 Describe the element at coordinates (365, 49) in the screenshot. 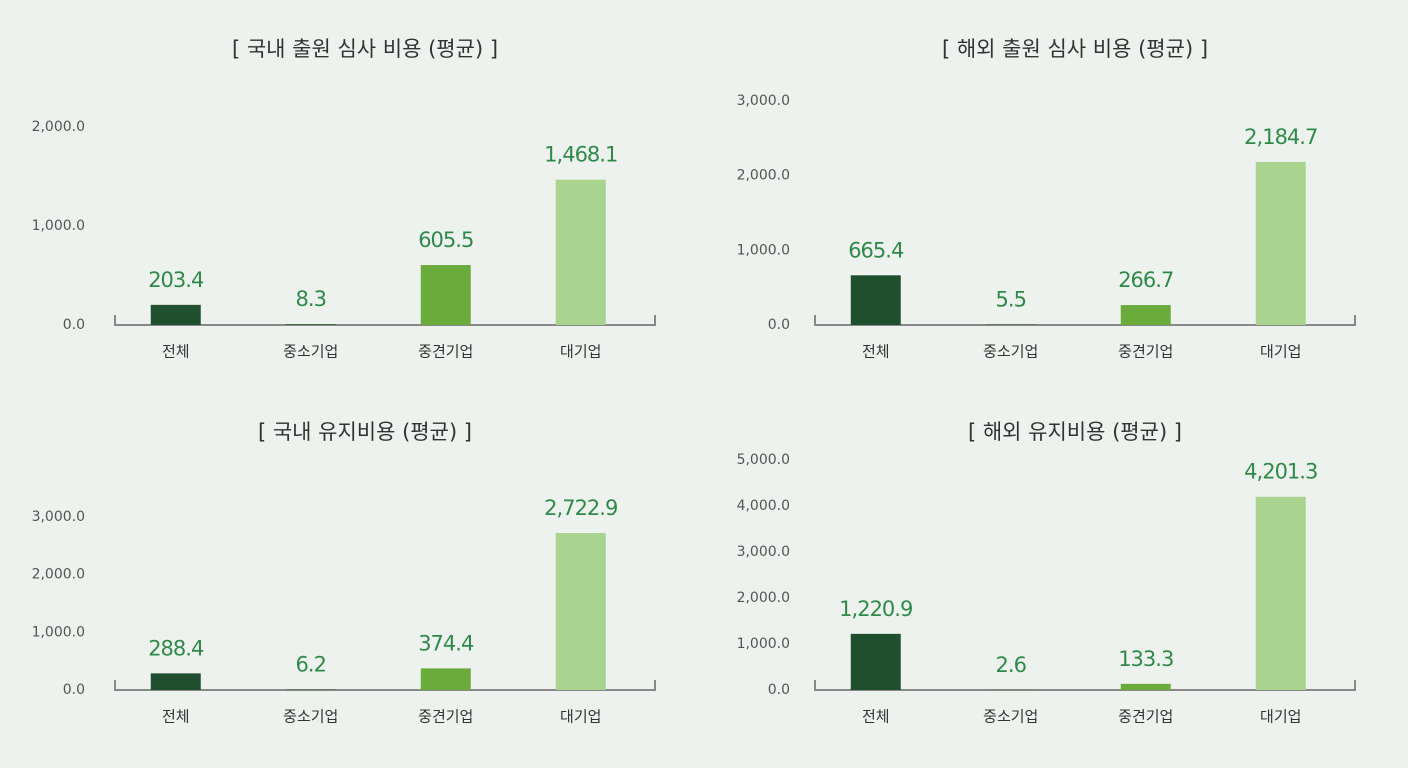

I see `chart-title: [ 국내 출원 심사 비용 (평균) ]` at that location.